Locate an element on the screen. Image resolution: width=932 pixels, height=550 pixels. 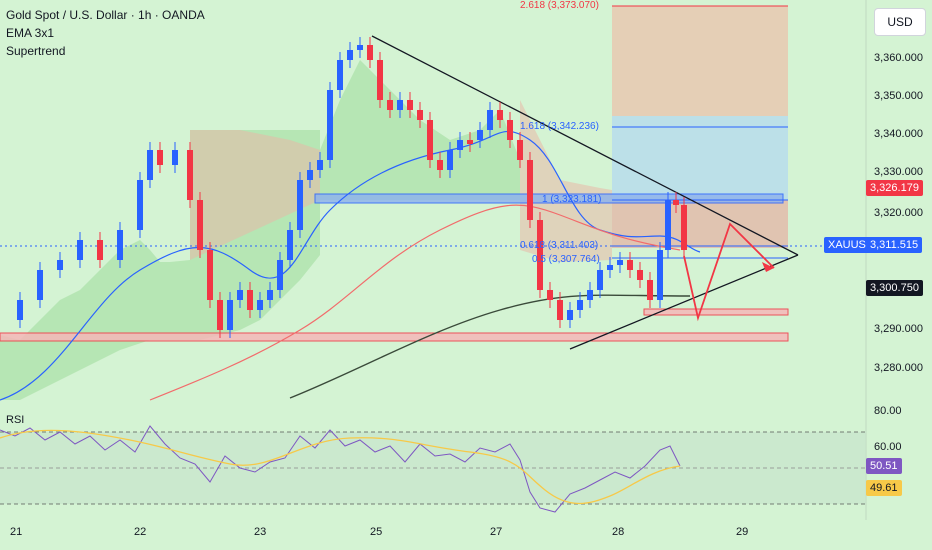
time-tick: 29 is located at coordinates (742, 532).